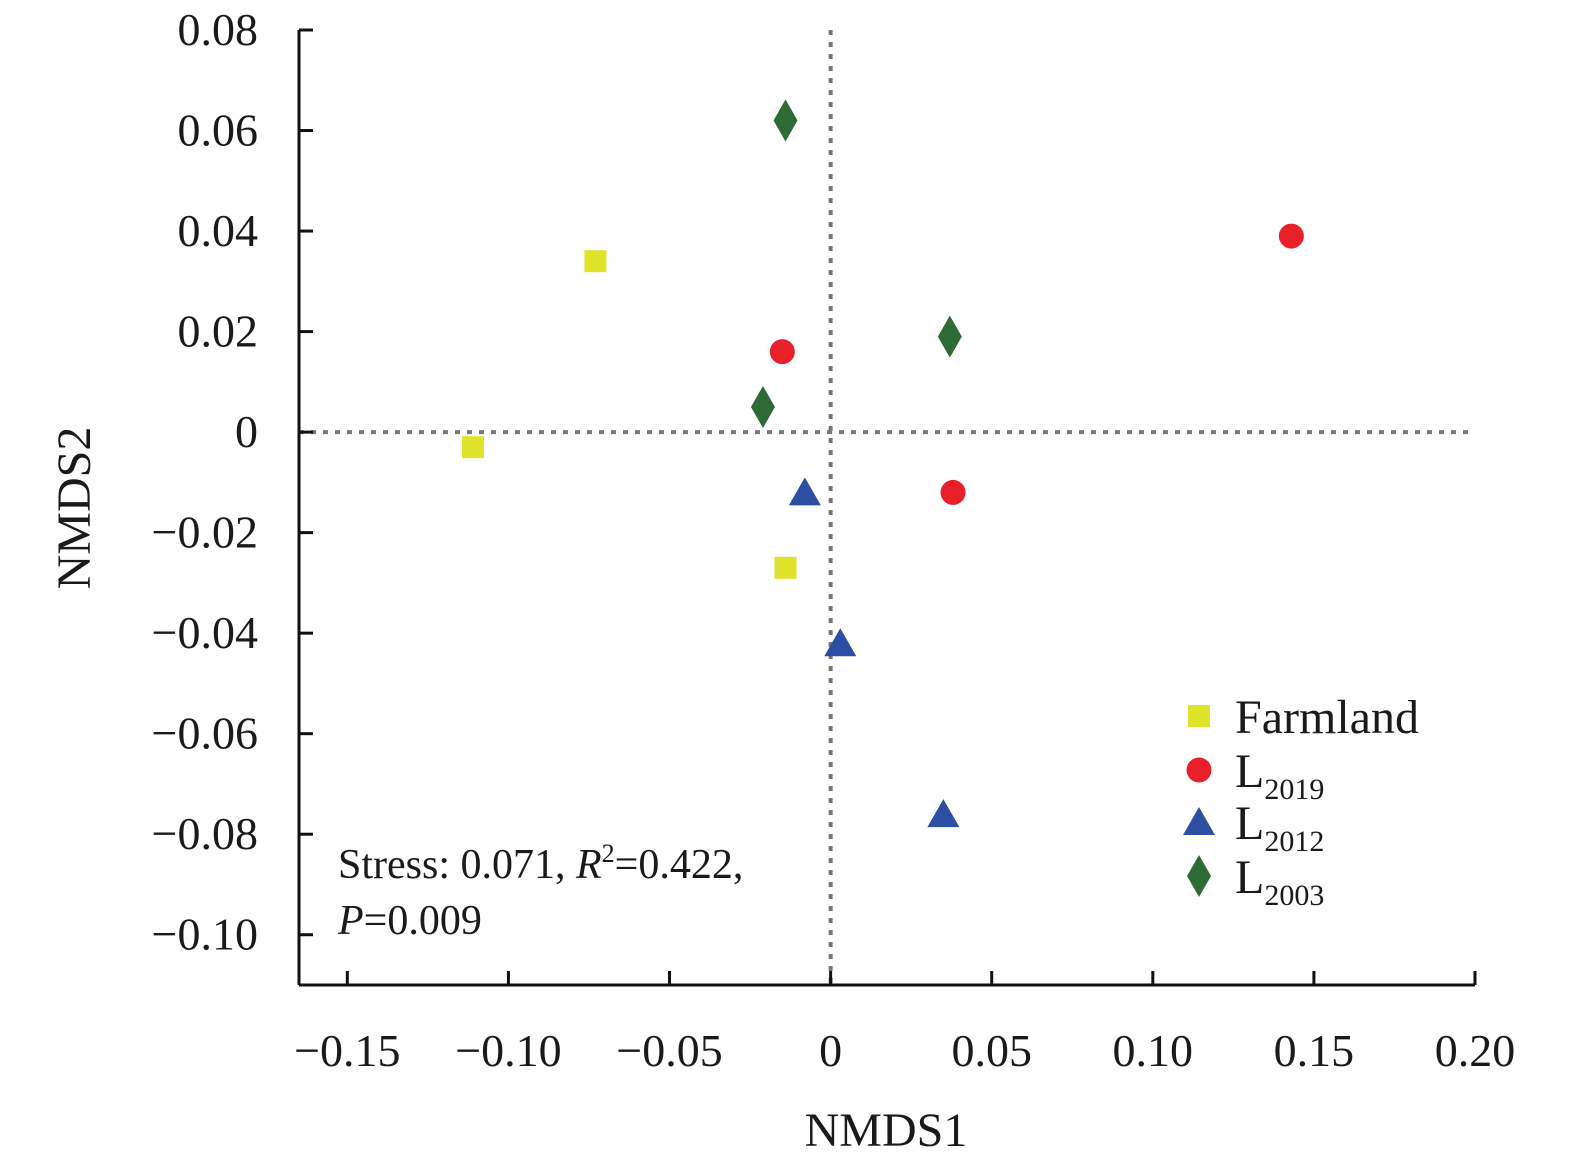 The height and width of the screenshot is (1169, 1575). What do you see at coordinates (246, 431) in the screenshot?
I see `y-tick-label: 0` at bounding box center [246, 431].